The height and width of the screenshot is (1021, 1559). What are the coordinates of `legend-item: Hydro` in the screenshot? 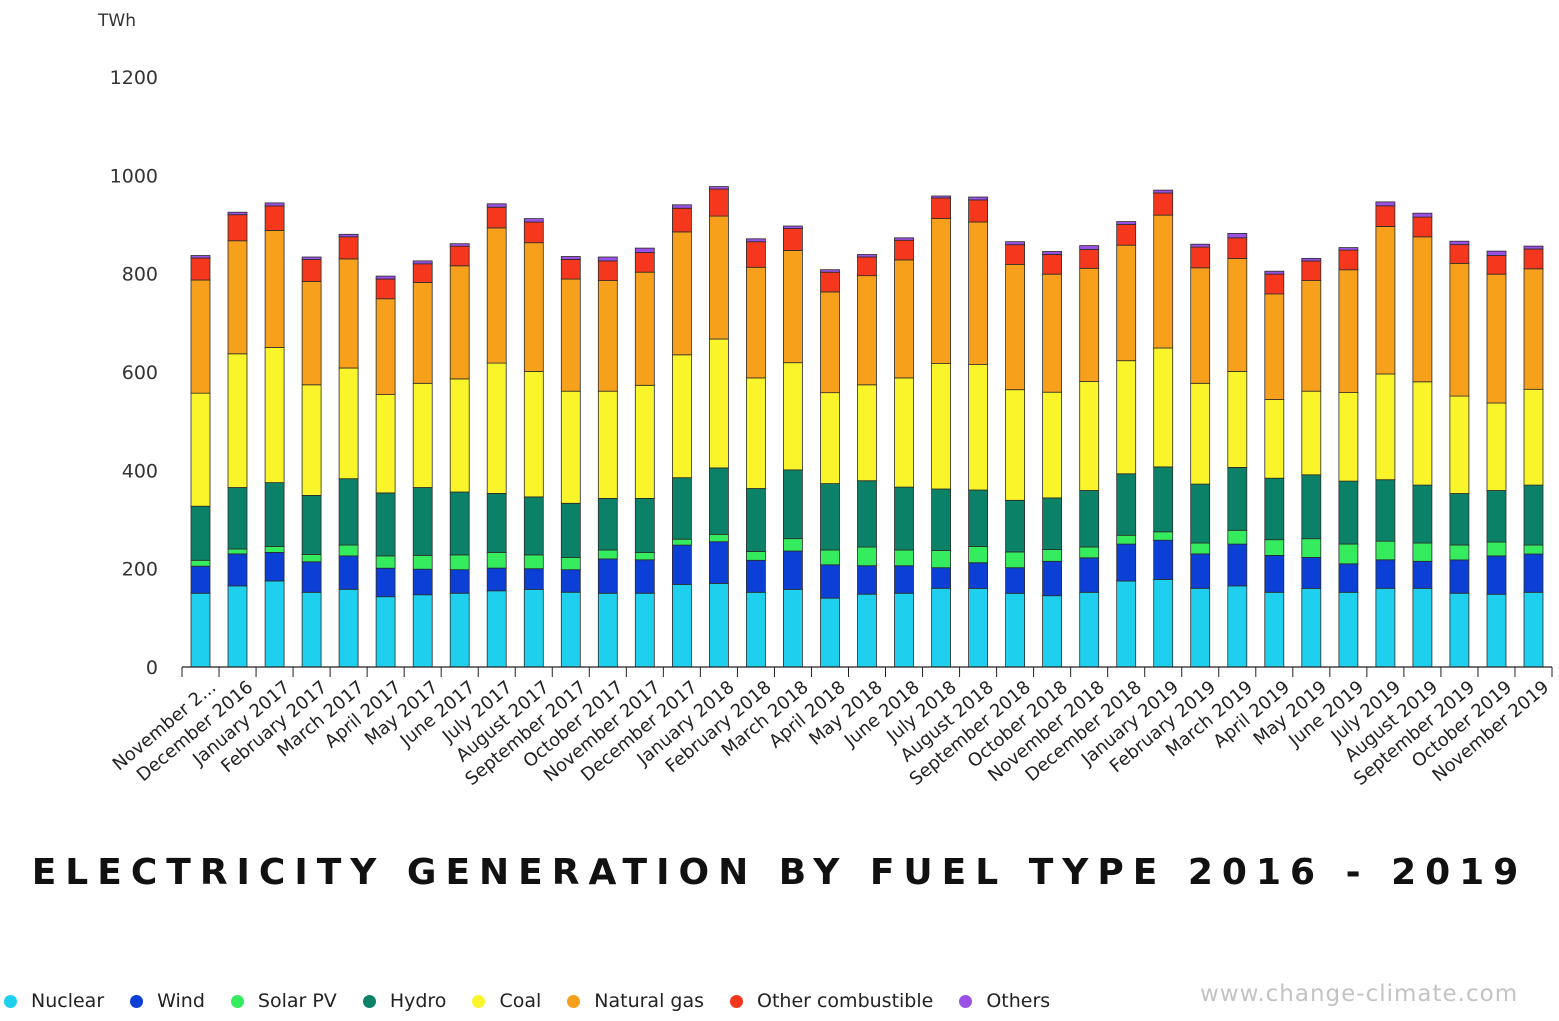 It's located at (404, 1001).